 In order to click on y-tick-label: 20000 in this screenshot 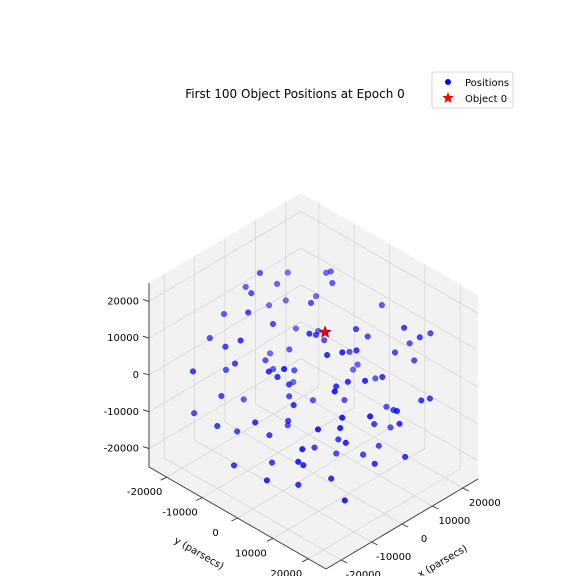, I will do `click(286, 572)`.